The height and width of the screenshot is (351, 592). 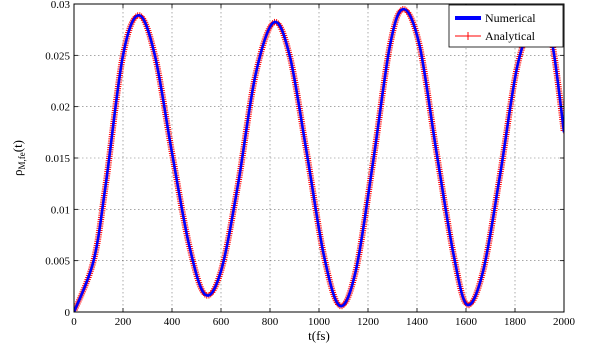 I want to click on legend: Numerical Analytical, so click(x=506, y=26).